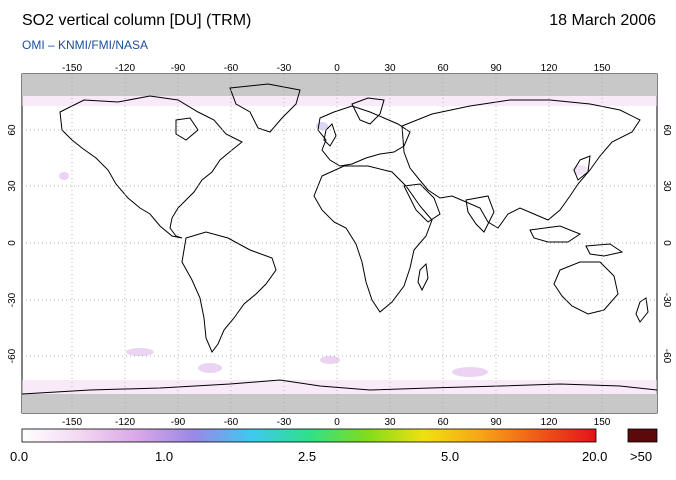 The image size is (676, 480). What do you see at coordinates (549, 422) in the screenshot?
I see `lon-tick-bottom: 120` at bounding box center [549, 422].